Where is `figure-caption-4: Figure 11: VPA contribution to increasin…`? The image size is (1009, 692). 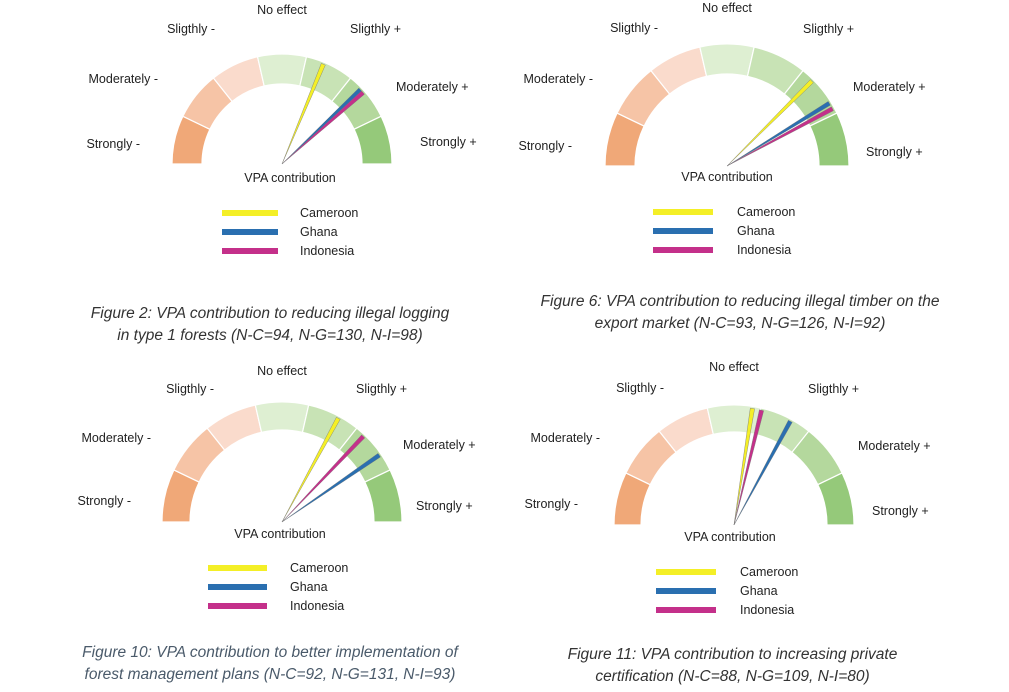
figure-caption-4: Figure 11: VPA contribution to increasin… is located at coordinates (732, 666).